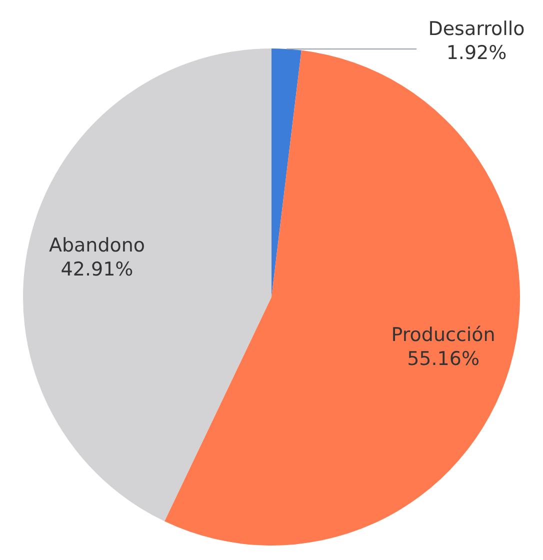  Describe the element at coordinates (476, 53) in the screenshot. I see `data-label: 1.92%` at that location.